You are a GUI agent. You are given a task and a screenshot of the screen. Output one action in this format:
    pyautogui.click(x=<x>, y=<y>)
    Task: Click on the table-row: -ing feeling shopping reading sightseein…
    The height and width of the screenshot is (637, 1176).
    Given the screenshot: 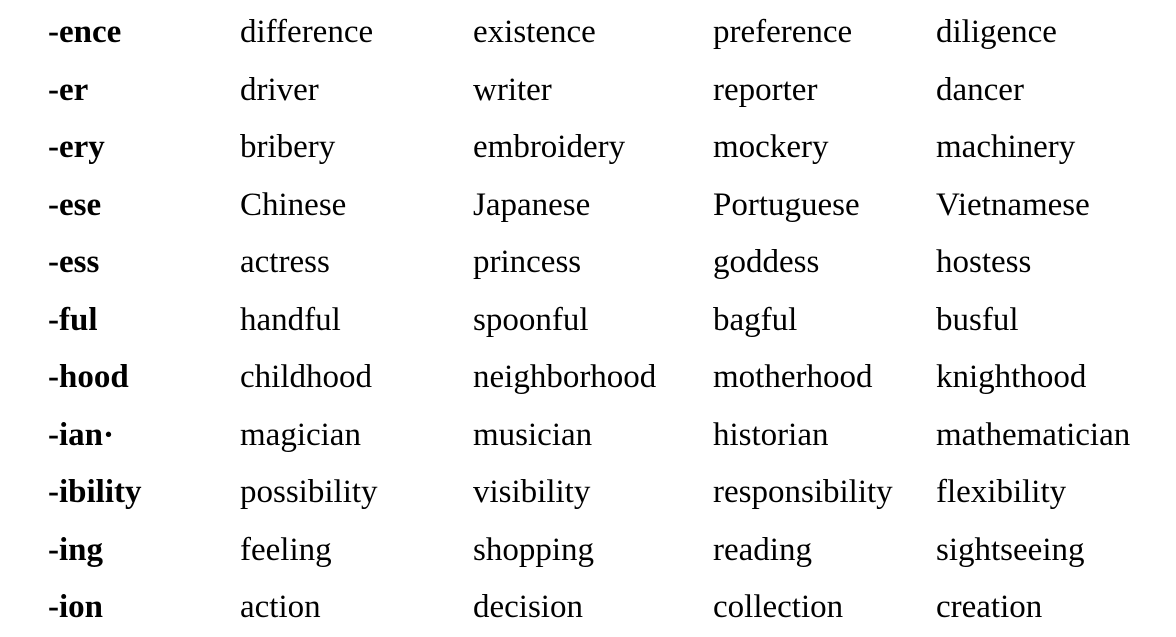 What is the action you would take?
    pyautogui.click(x=607, y=551)
    